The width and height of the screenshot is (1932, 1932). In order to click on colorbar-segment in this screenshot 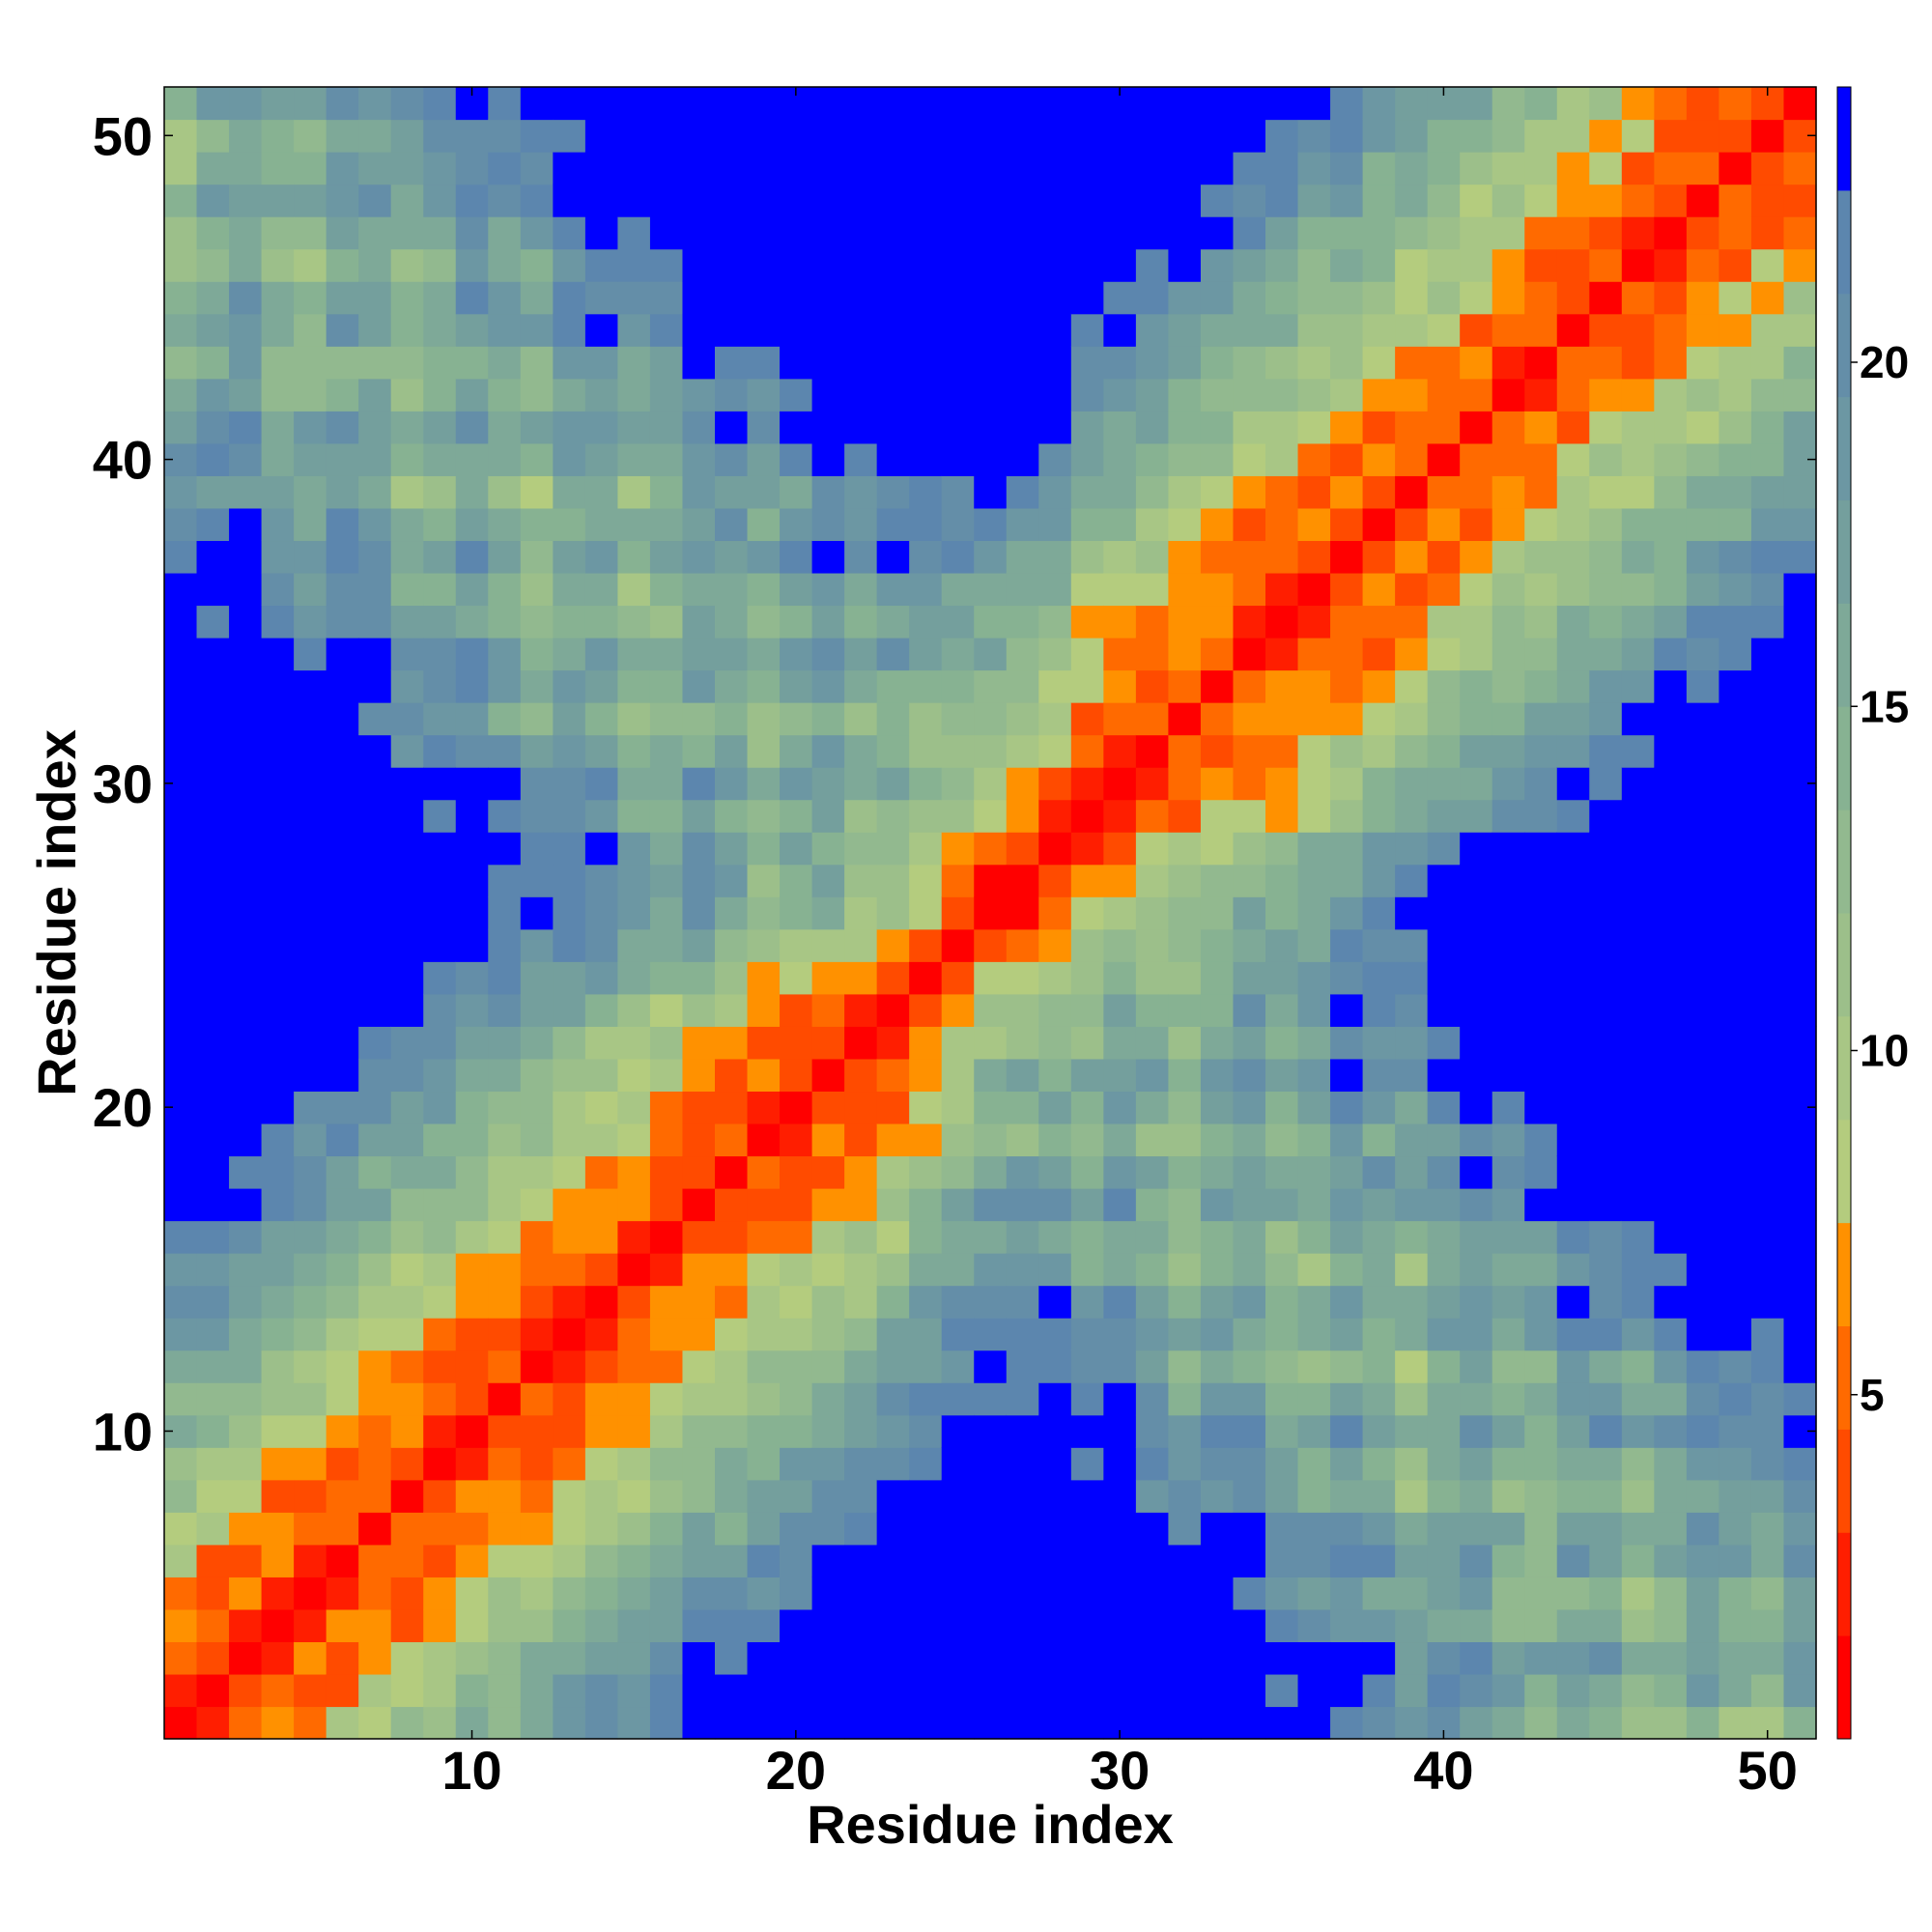, I will do `click(1844, 345)`.